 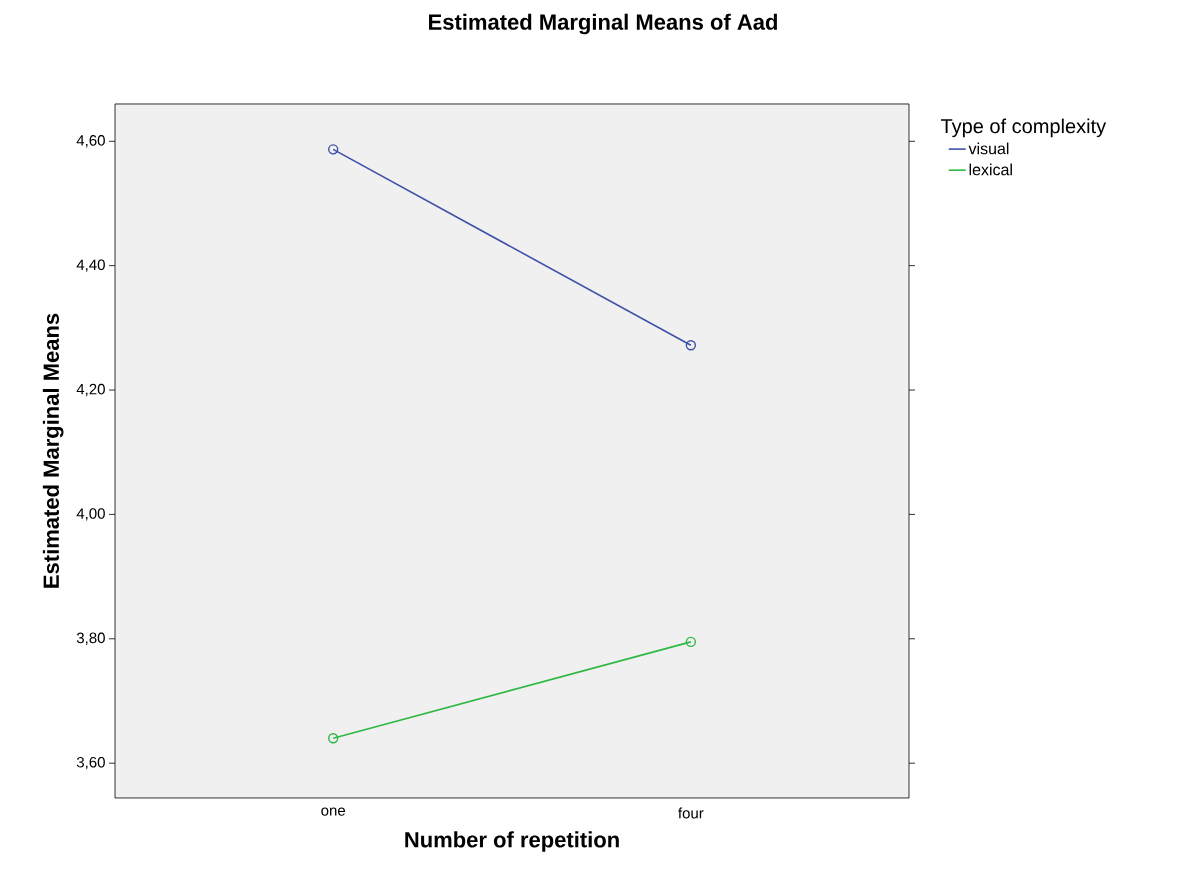 What do you see at coordinates (90, 265) in the screenshot?
I see `y-tick-label: 4,40` at bounding box center [90, 265].